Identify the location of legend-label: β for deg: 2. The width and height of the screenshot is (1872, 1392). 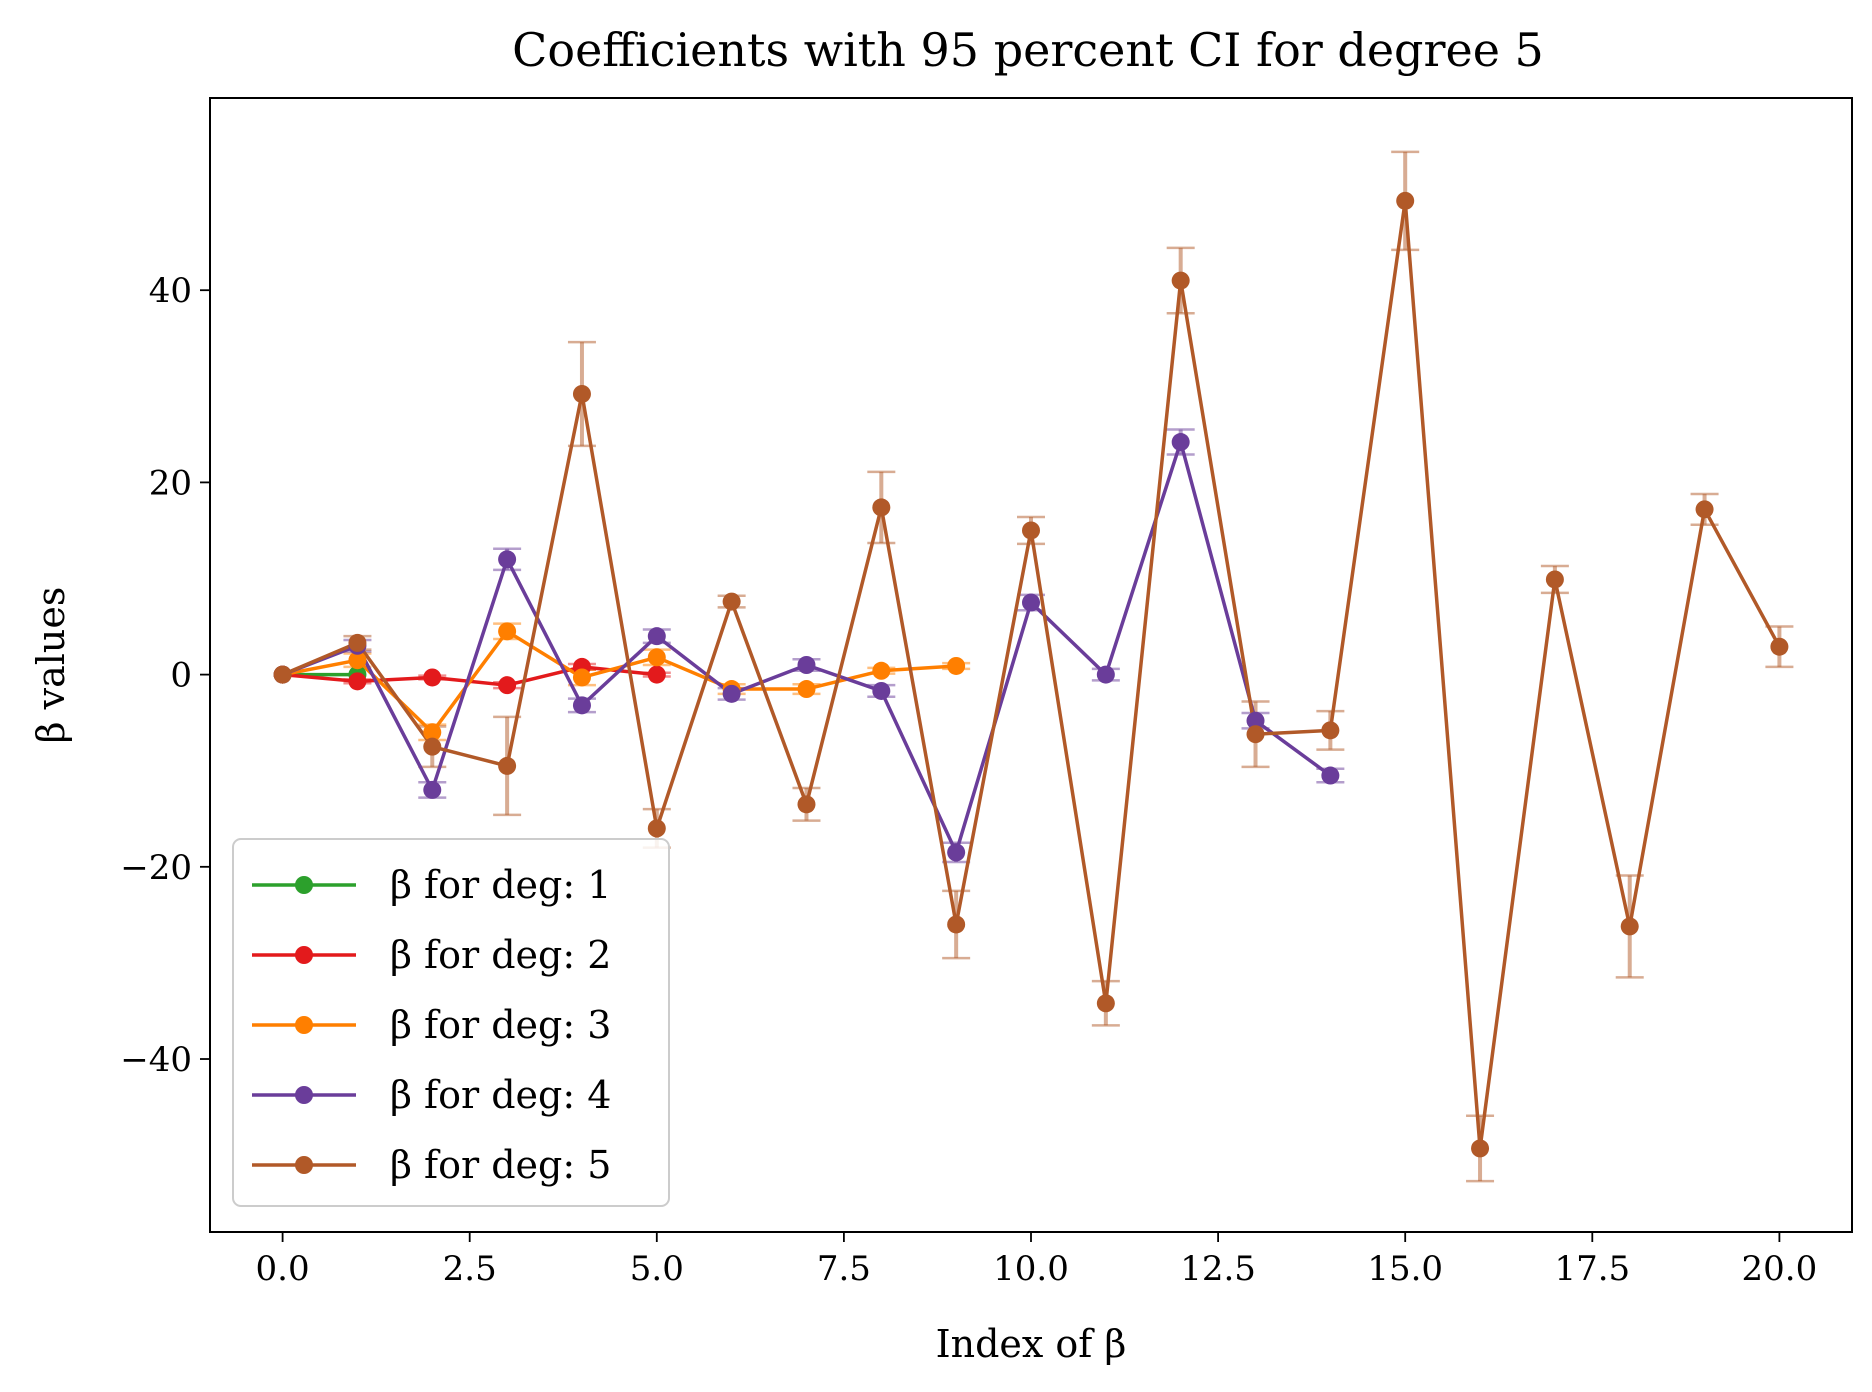
(500, 955).